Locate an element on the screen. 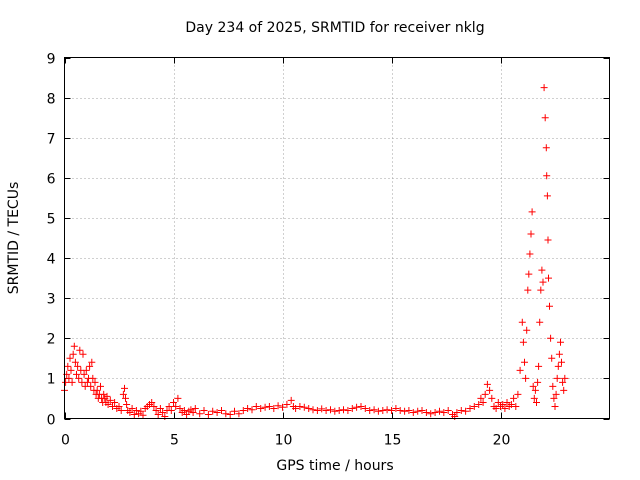 This screenshot has height=480, width=640. y-tick-label: 8 is located at coordinates (51, 100).